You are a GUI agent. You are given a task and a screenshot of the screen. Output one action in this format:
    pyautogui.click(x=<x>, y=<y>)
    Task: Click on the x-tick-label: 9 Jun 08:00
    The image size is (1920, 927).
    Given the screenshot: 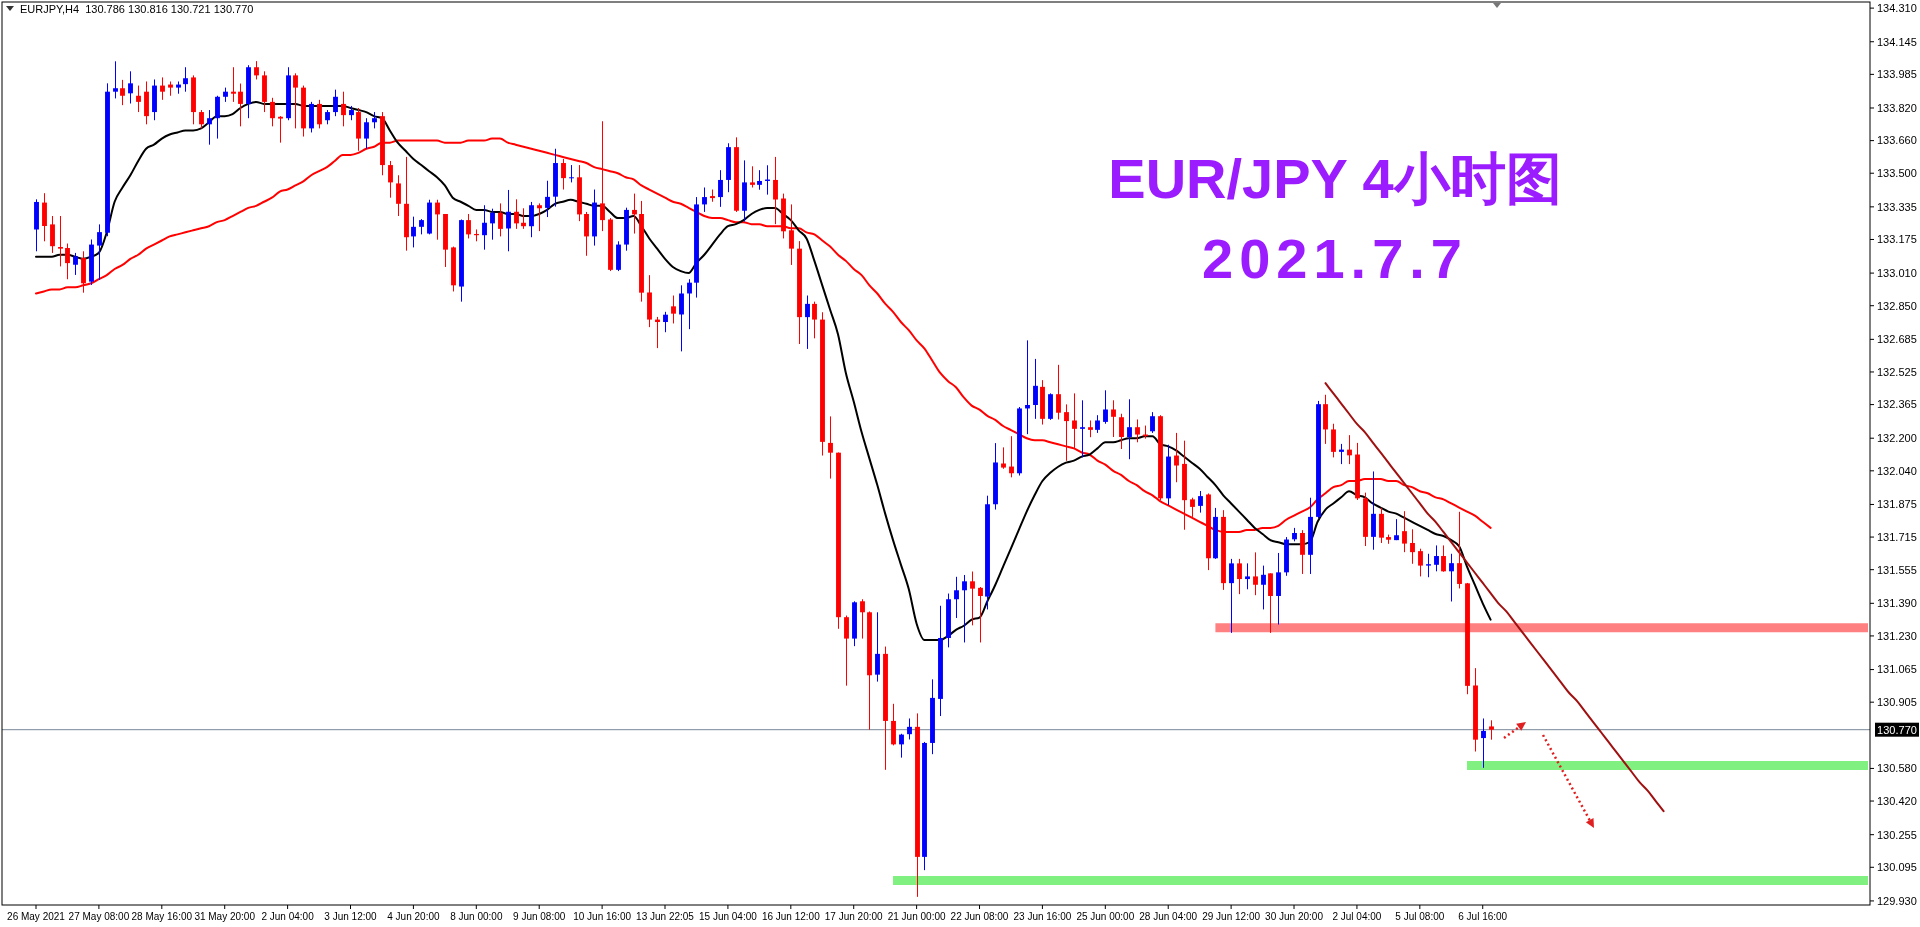 What is the action you would take?
    pyautogui.click(x=539, y=916)
    